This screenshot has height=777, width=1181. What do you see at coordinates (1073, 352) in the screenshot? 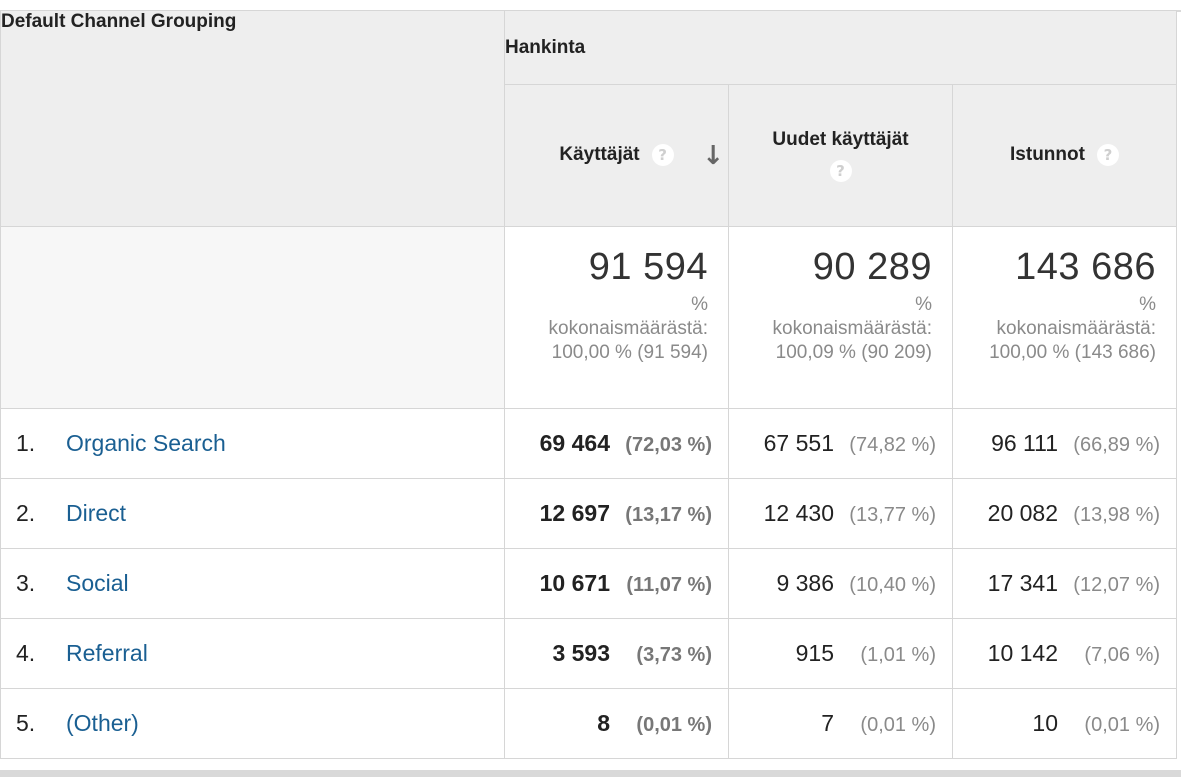
I see `total-detail: 100,00 % (143 686)` at bounding box center [1073, 352].